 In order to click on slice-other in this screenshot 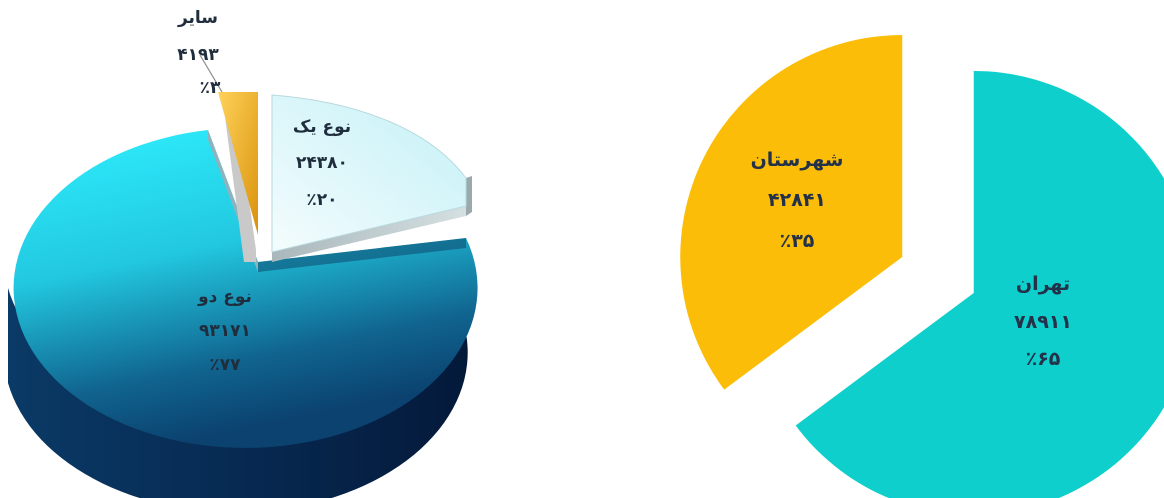, I will do `click(238, 163)`.